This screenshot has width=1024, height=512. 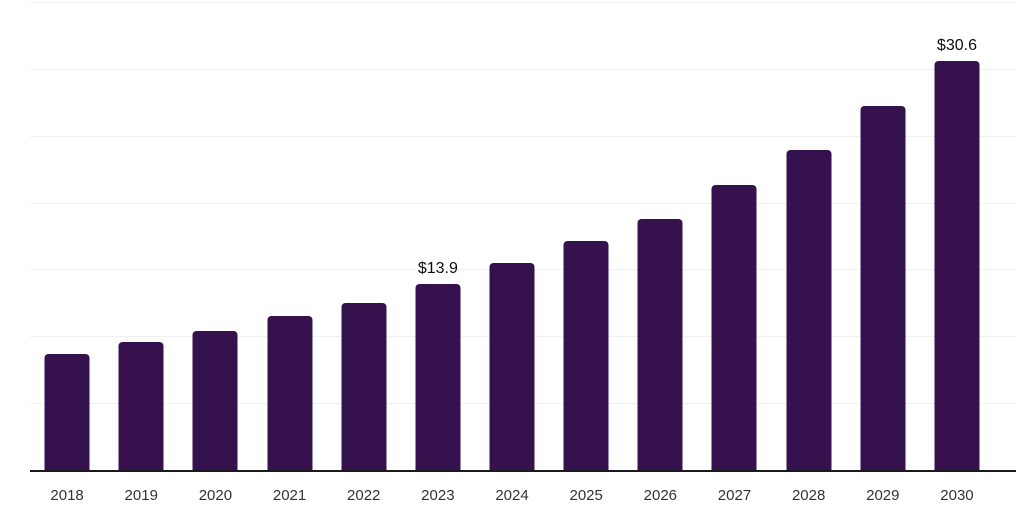 What do you see at coordinates (512, 366) in the screenshot?
I see `bar-2024` at bounding box center [512, 366].